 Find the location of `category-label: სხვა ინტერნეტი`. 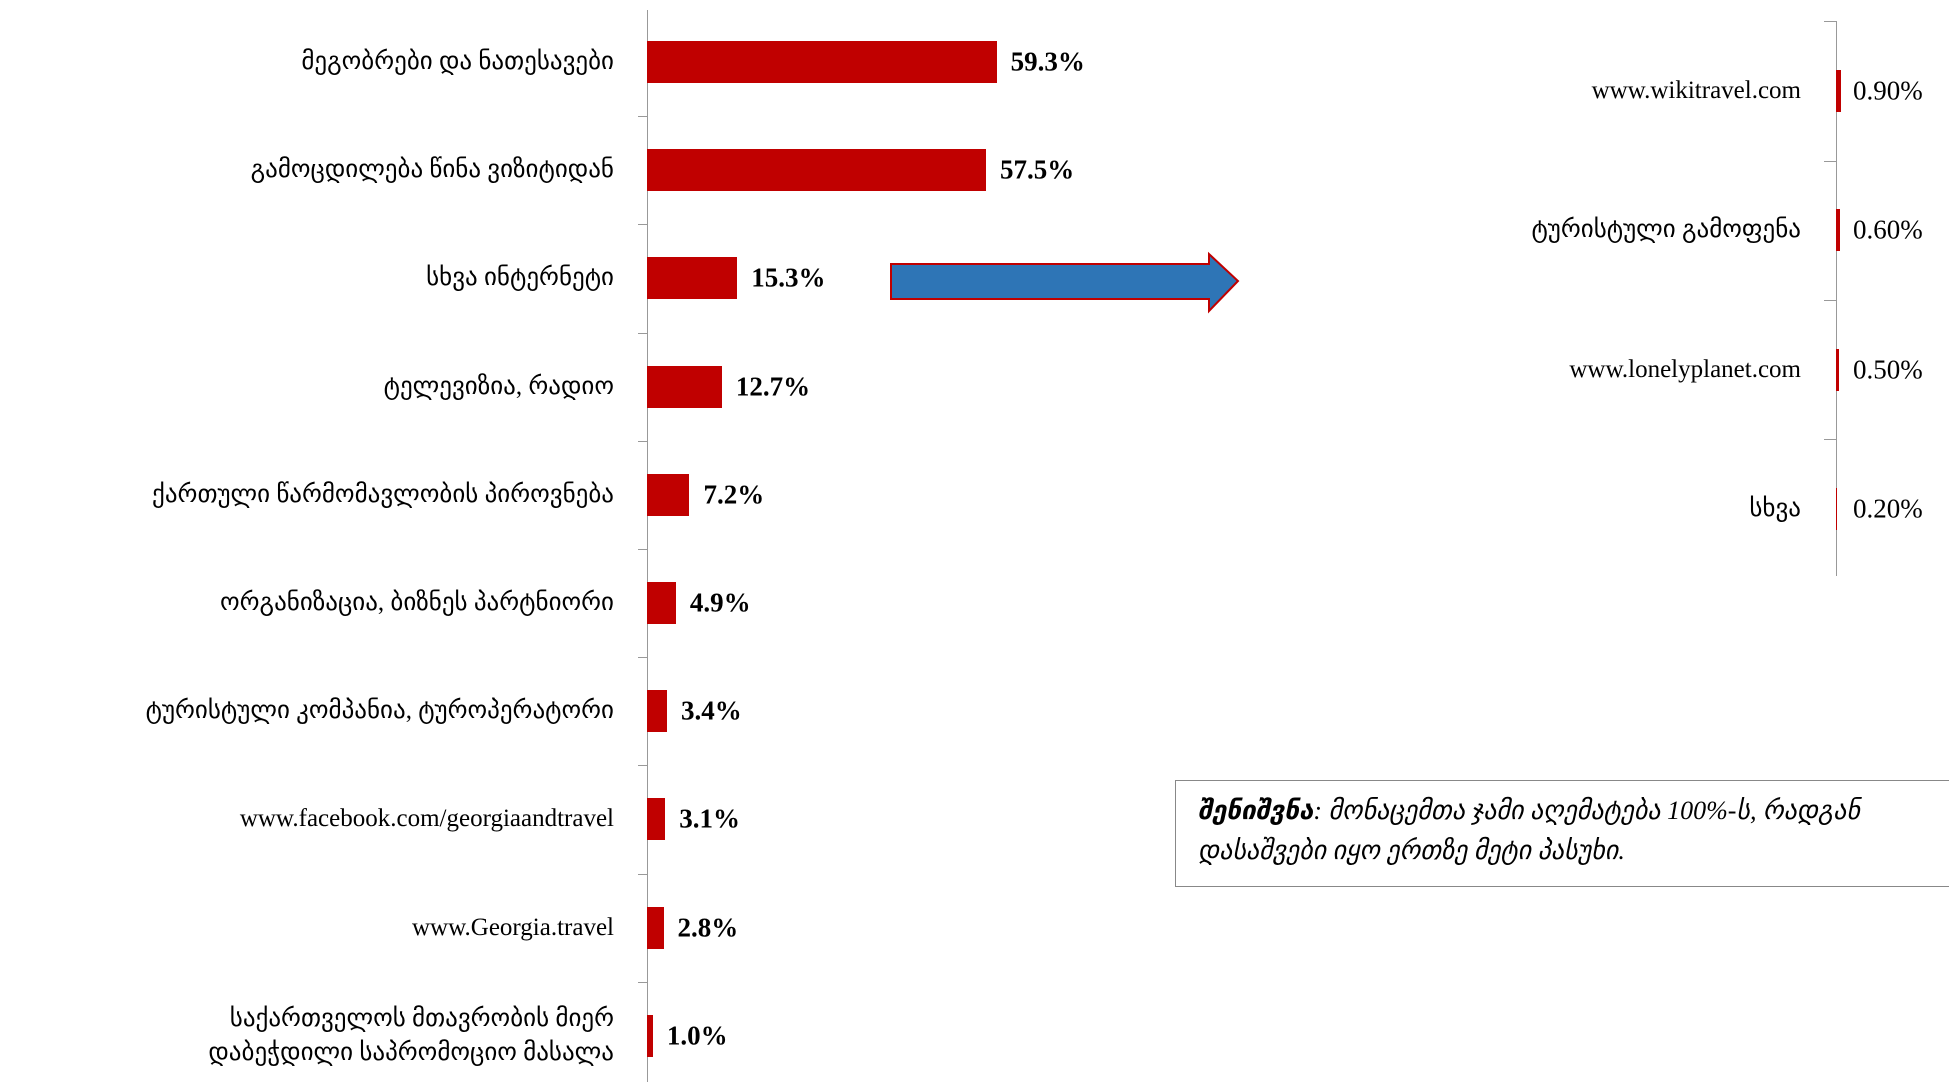

category-label: სხვა ინტერნეტი is located at coordinates (520, 278).